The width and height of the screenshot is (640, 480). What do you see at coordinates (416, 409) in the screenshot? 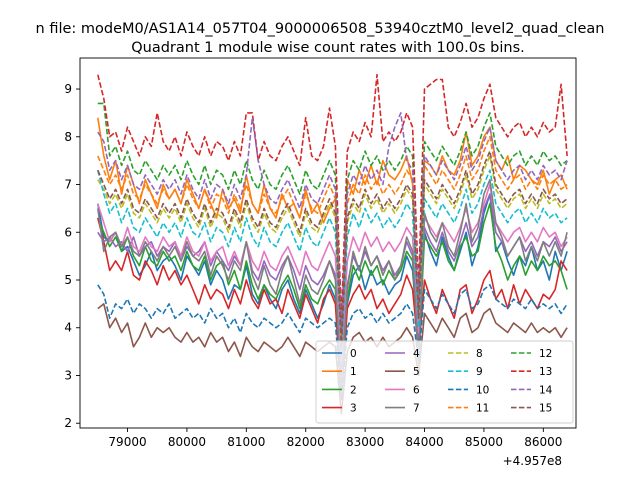
I see `legend-label-7: 7` at bounding box center [416, 409].